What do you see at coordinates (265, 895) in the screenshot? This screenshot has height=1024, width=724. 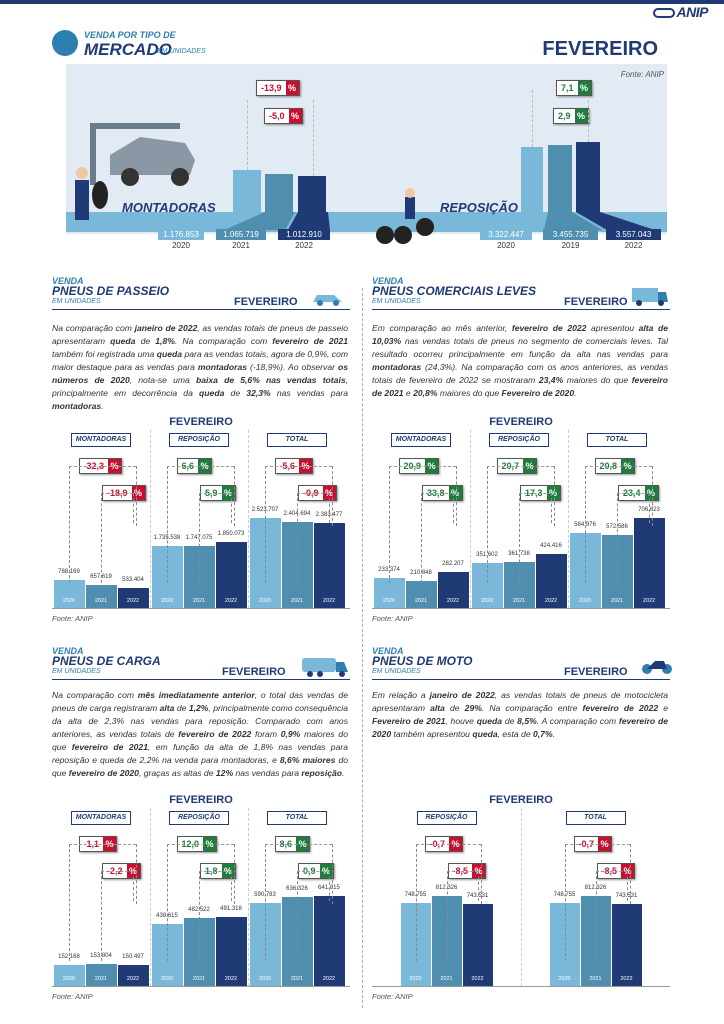 I see `bar-value-label: 590.783` at bounding box center [265, 895].